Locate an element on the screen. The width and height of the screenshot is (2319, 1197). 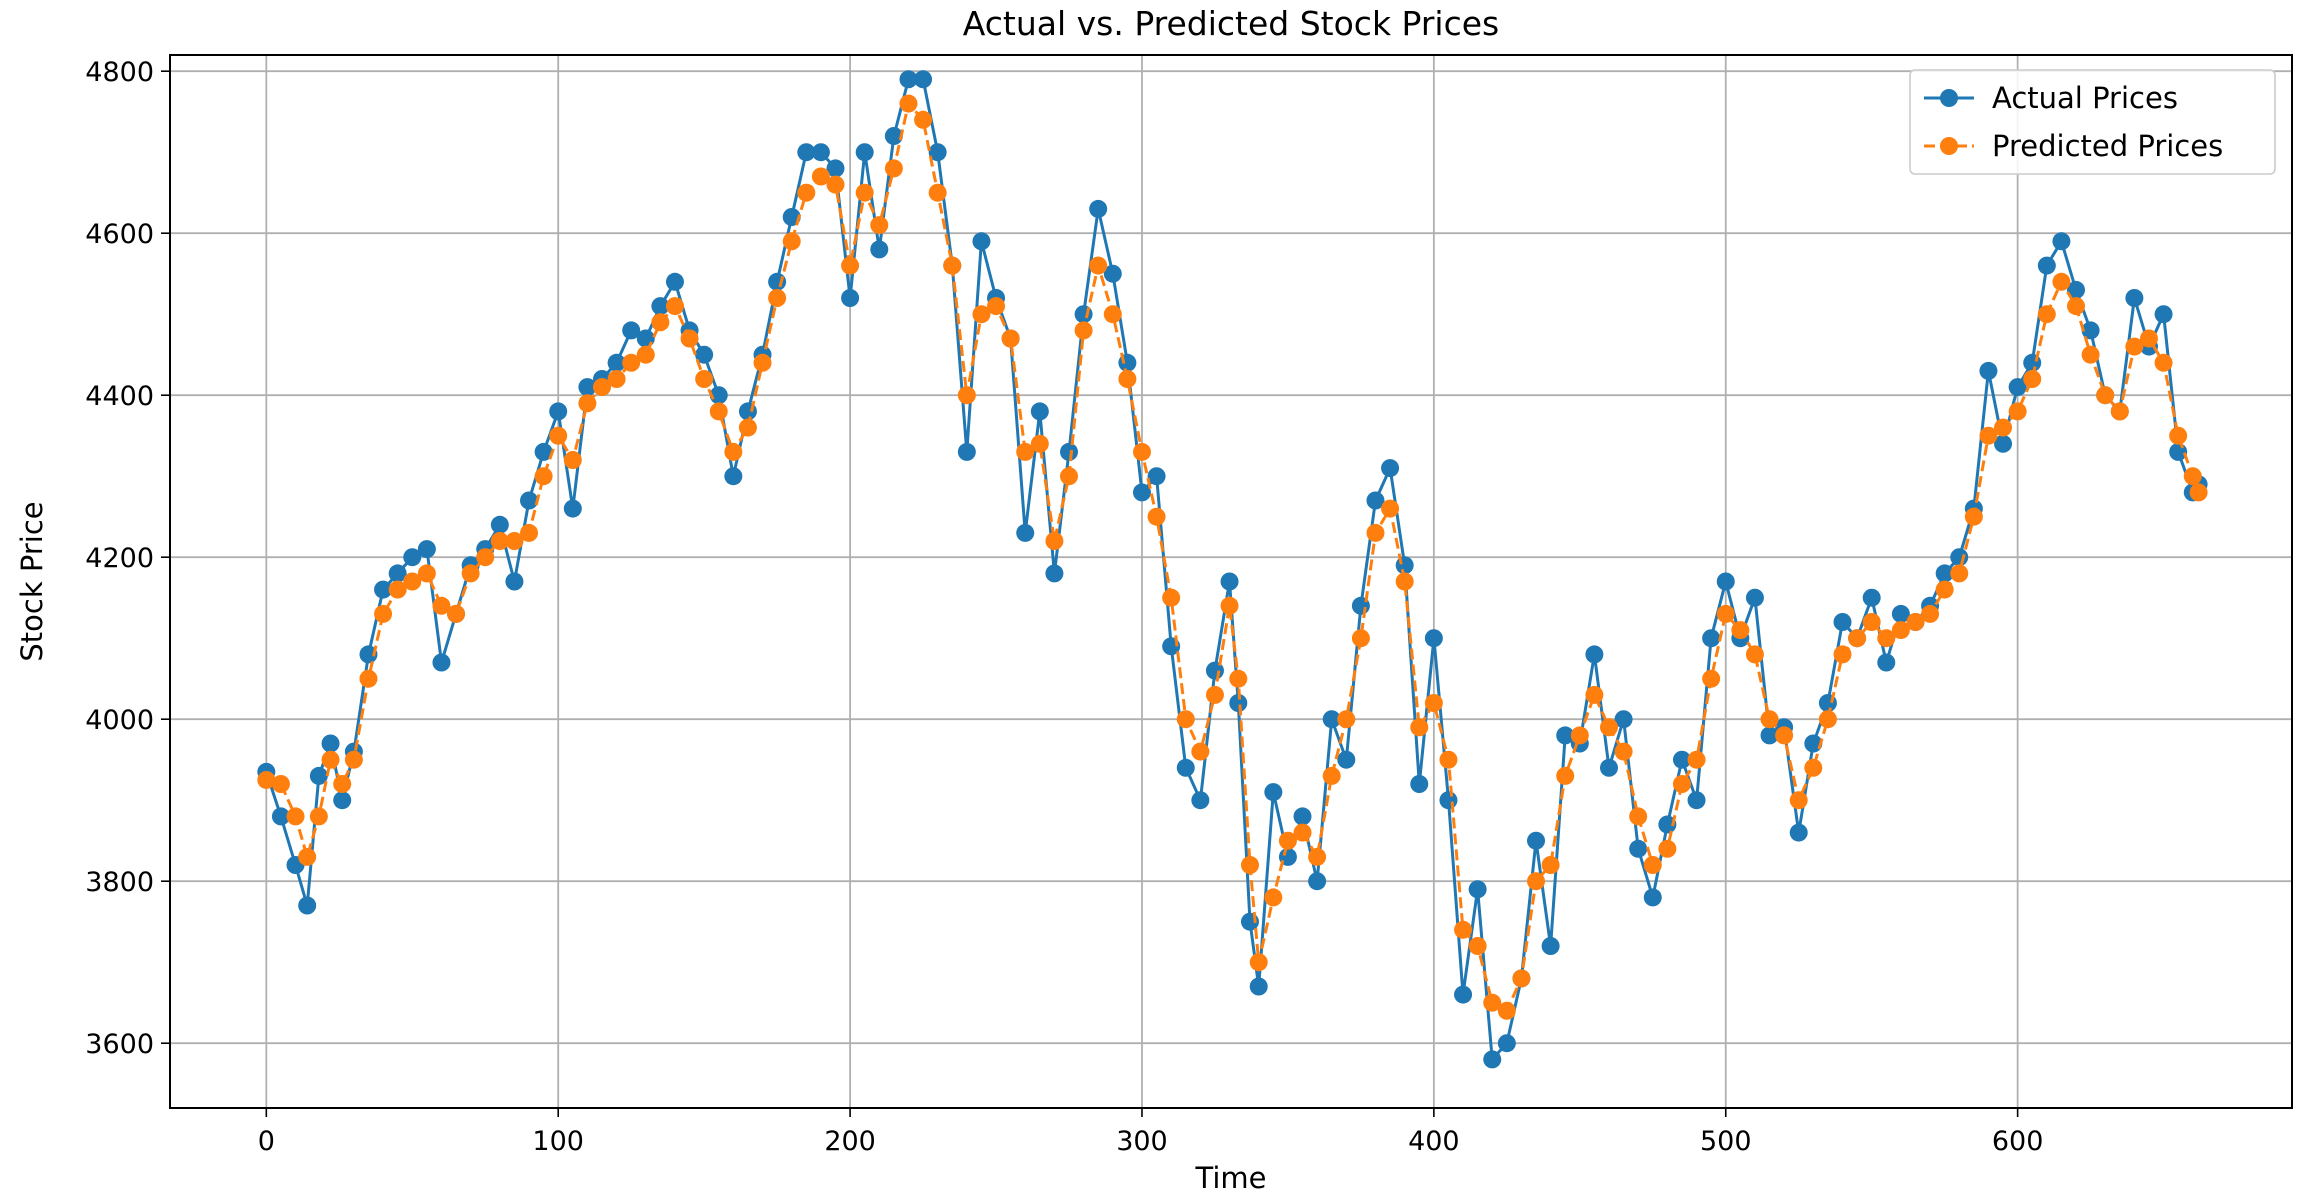
y-tick-label: 4800 is located at coordinates (119, 72).